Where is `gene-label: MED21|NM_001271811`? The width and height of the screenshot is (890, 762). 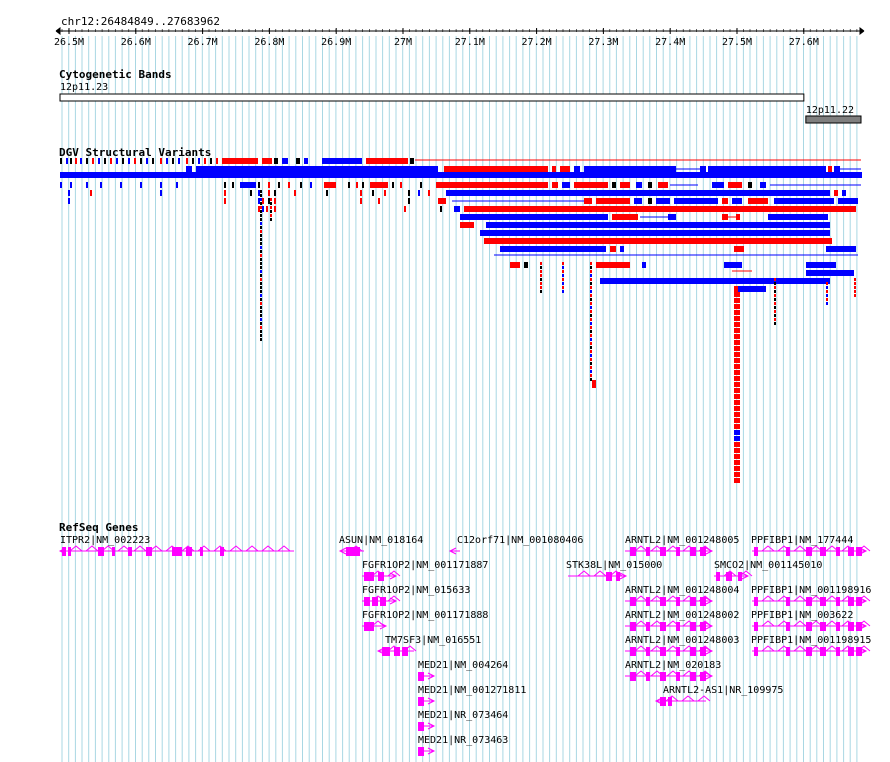
gene-label: MED21|NM_001271811 is located at coordinates (472, 690).